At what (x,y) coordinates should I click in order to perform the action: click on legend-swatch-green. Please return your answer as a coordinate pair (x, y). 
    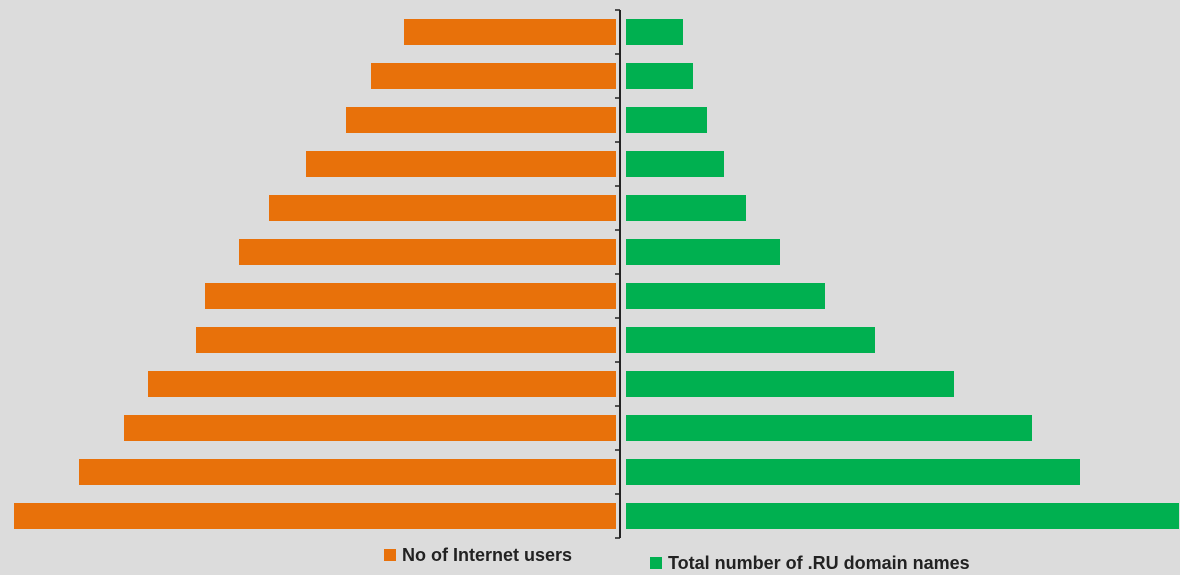
    Looking at the image, I should click on (656, 563).